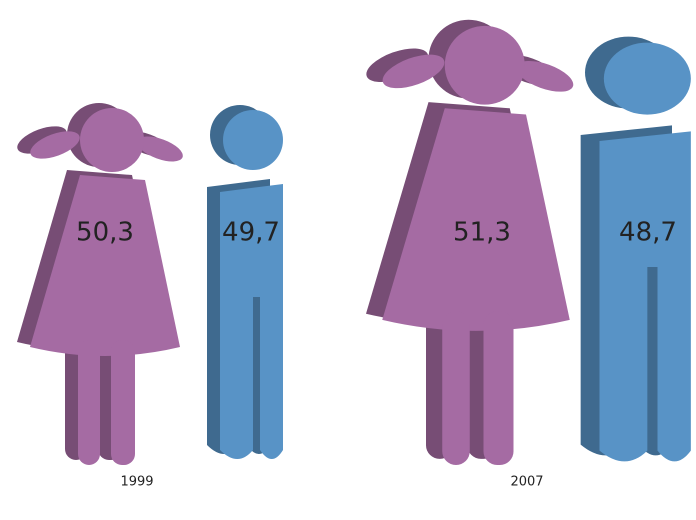 This screenshot has width=696, height=520. I want to click on x-tick-label: 2007, so click(526, 482).